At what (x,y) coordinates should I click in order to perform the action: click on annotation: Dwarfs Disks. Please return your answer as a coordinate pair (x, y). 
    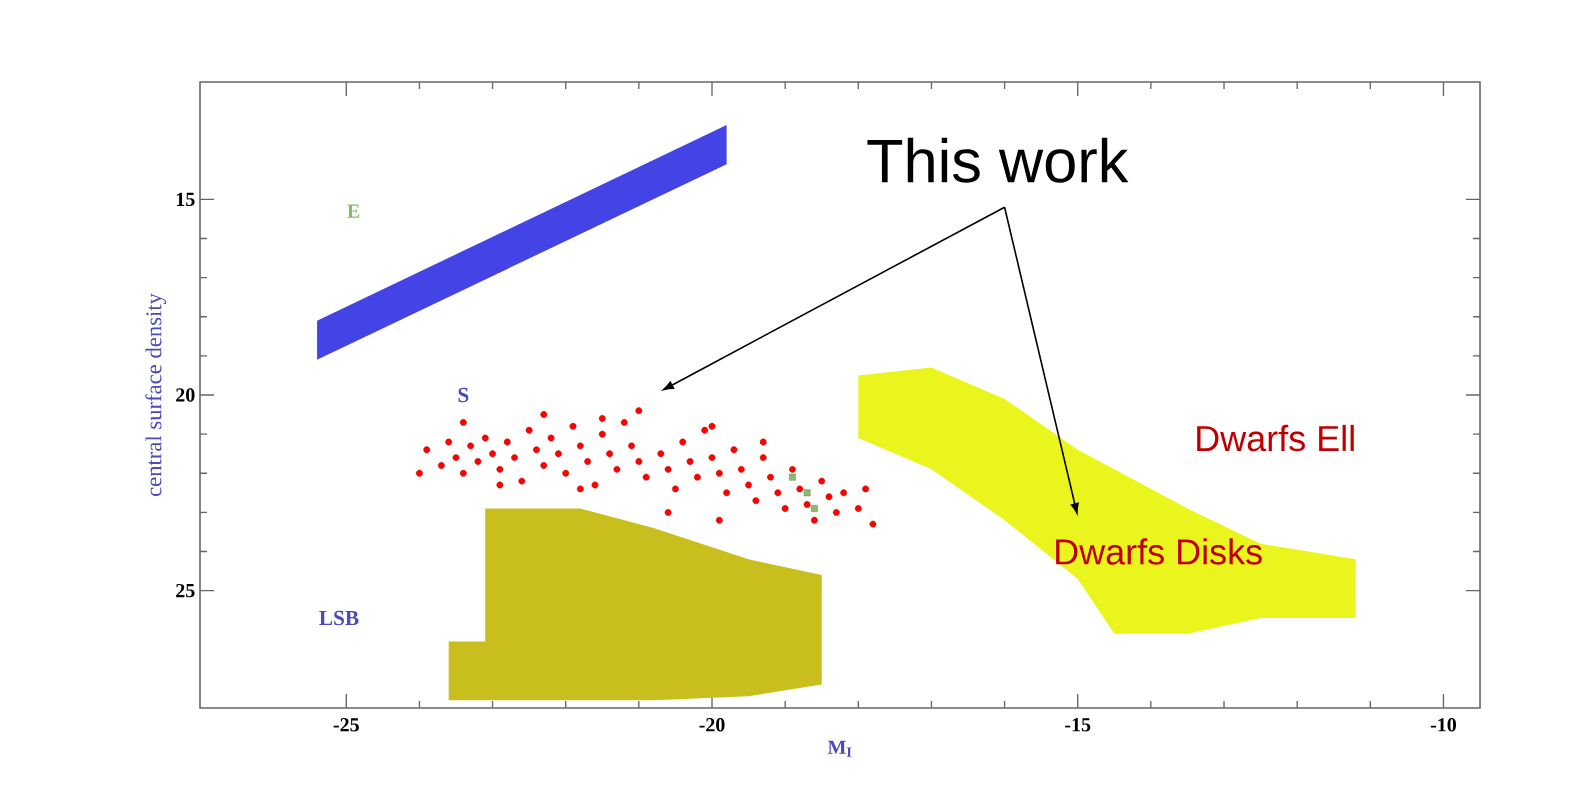
    Looking at the image, I should click on (1159, 551).